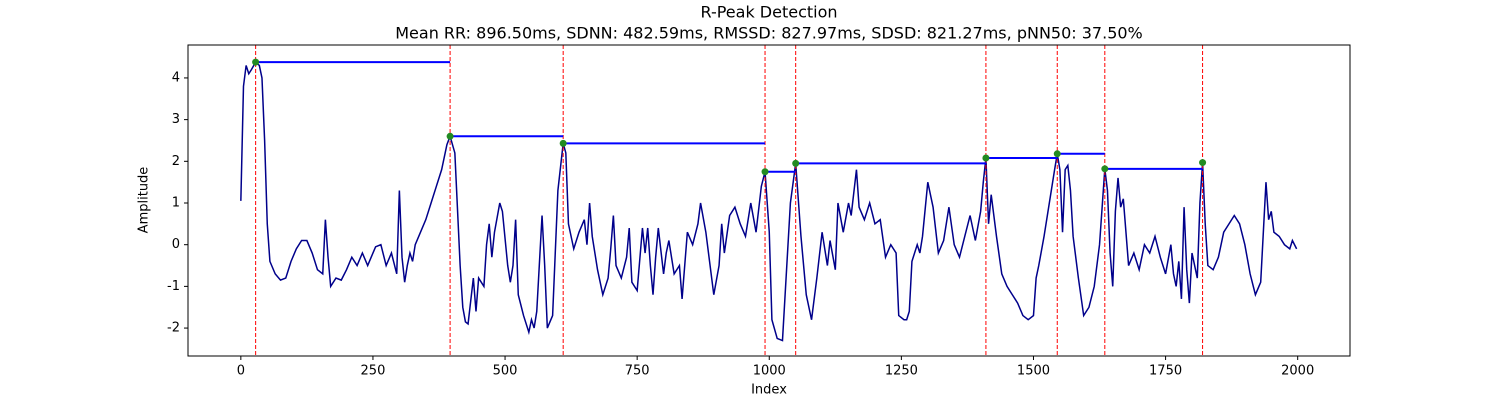  I want to click on y-tick-label: 4, so click(176, 77).